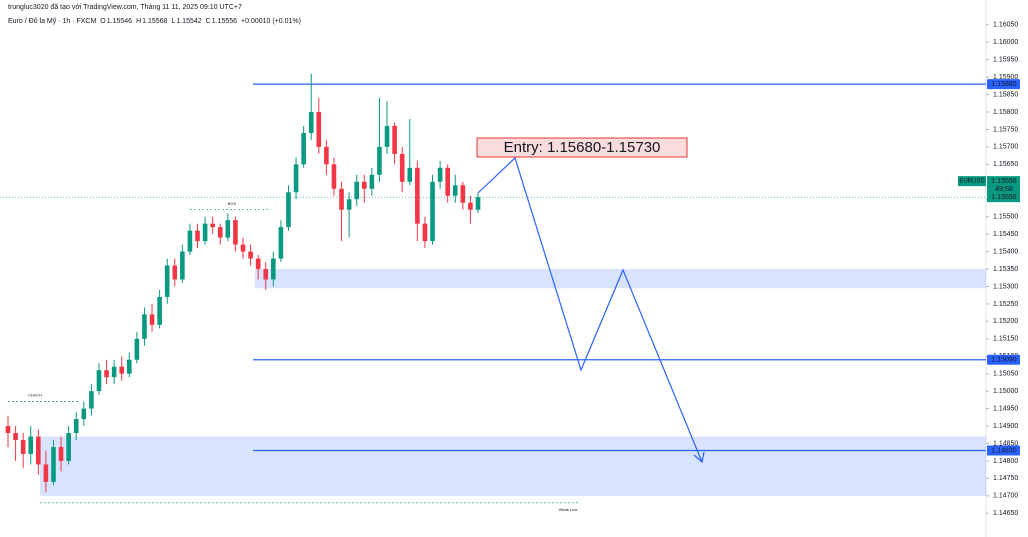  Describe the element at coordinates (208, 21) in the screenshot. I see `legend-key: C` at that location.